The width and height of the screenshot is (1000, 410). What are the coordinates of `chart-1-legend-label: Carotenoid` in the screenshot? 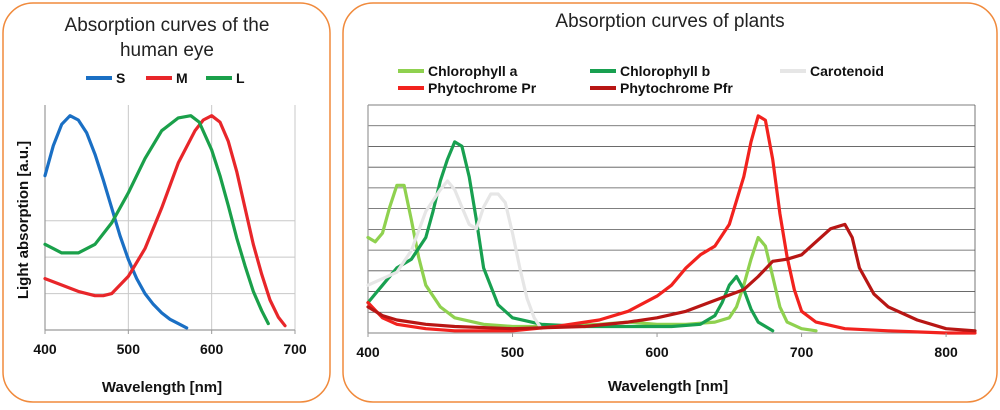 It's located at (847, 71).